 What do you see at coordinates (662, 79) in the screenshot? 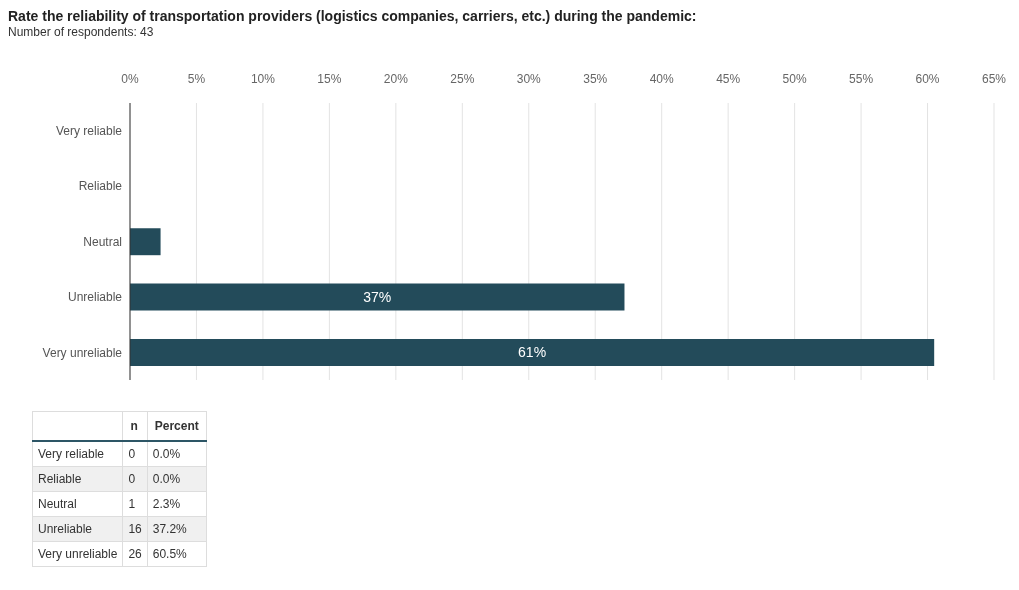
I see `x-tick-label: 40%` at bounding box center [662, 79].